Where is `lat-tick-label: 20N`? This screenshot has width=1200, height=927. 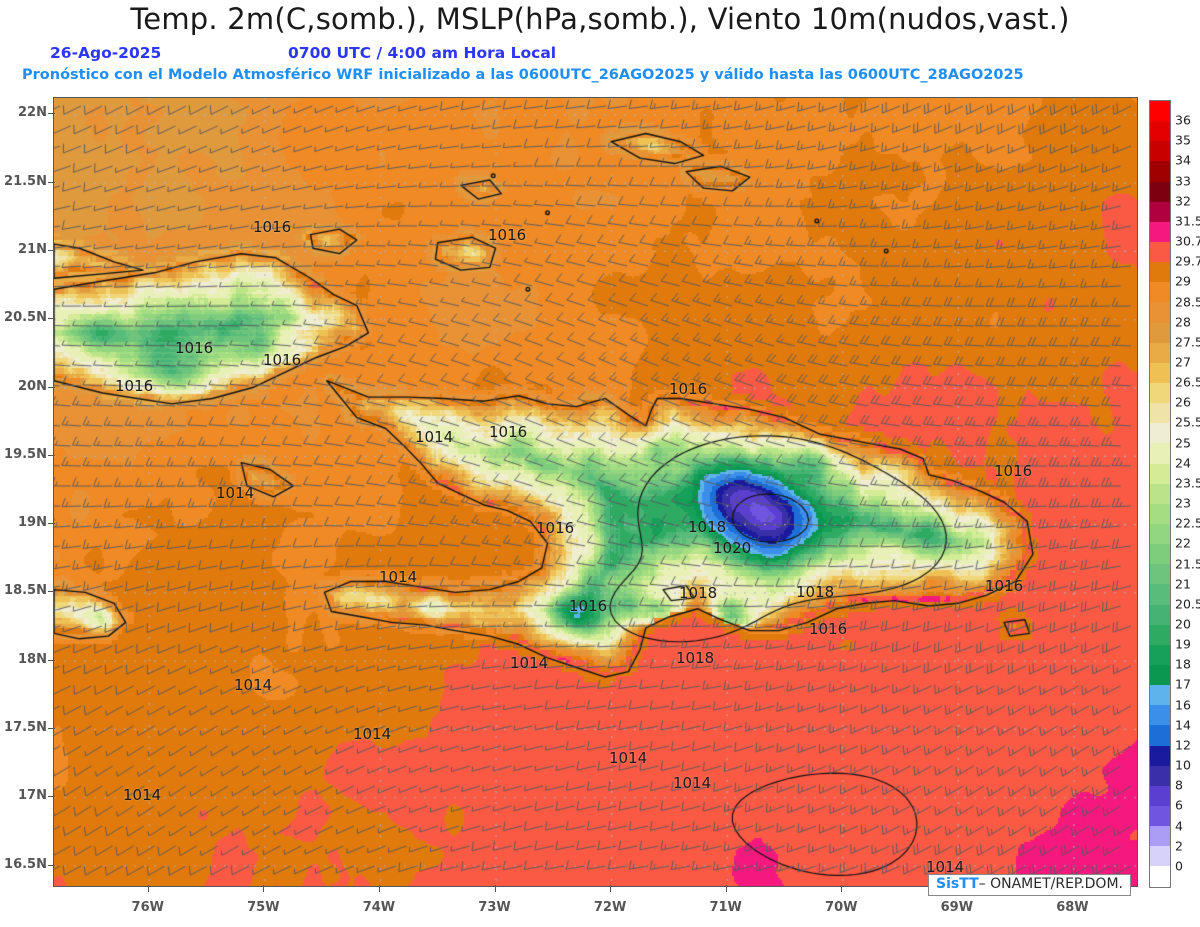
lat-tick-label: 20N is located at coordinates (32, 386).